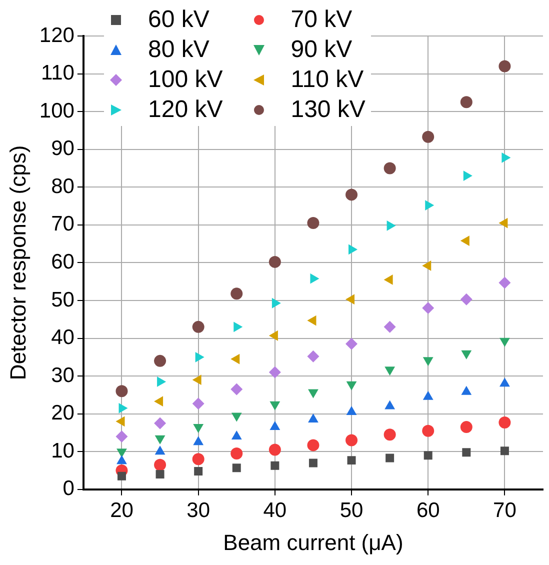 Image resolution: width=549 pixels, height=565 pixels. What do you see at coordinates (57, 73) in the screenshot?
I see `y-tick-label: 110` at bounding box center [57, 73].